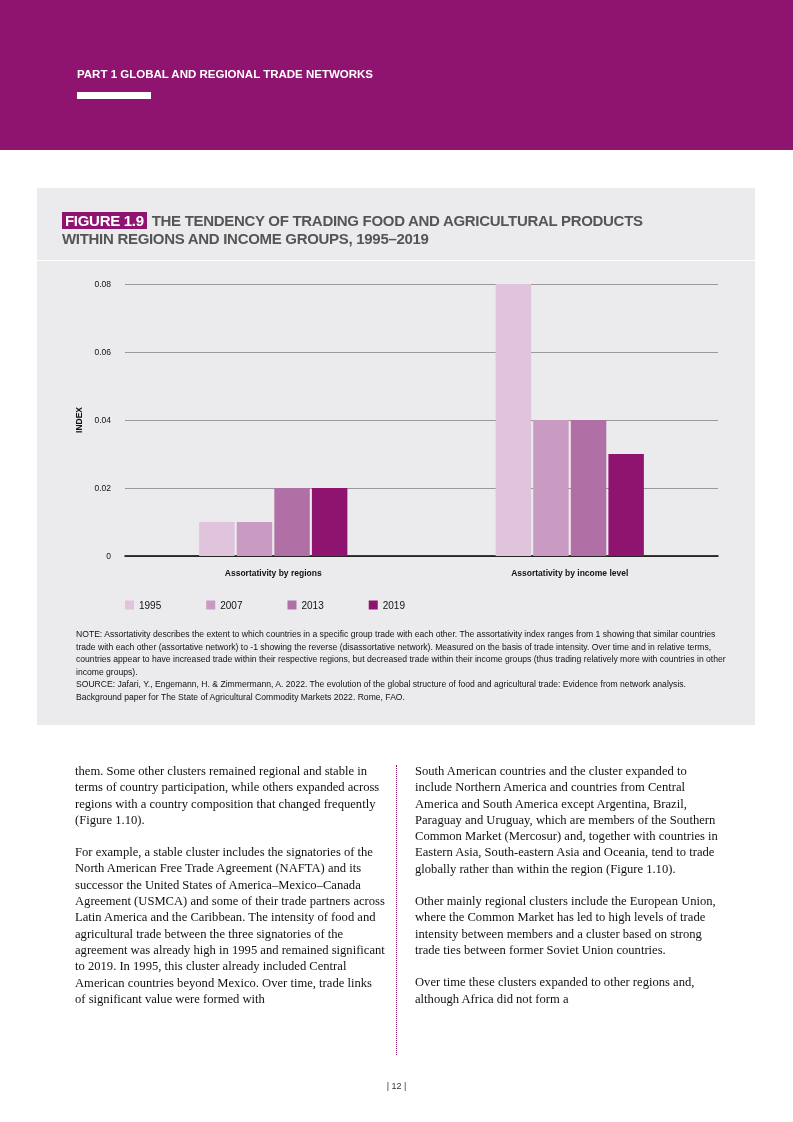 The image size is (793, 1122). What do you see at coordinates (103, 284) in the screenshot?
I see `y-tick-label: 0.08` at bounding box center [103, 284].